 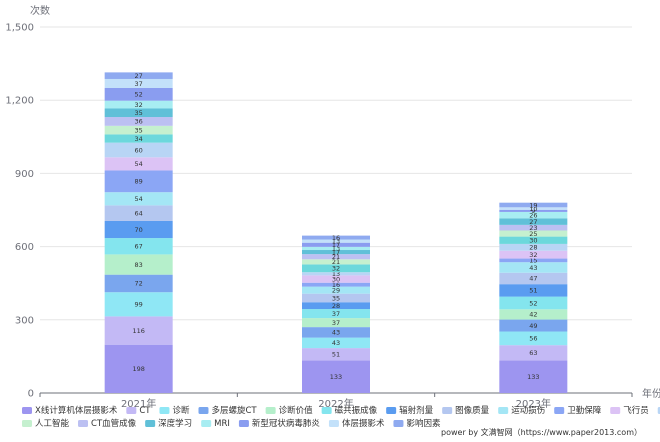 What do you see at coordinates (336, 262) in the screenshot?
I see `bar-value-label: 21` at bounding box center [336, 262].